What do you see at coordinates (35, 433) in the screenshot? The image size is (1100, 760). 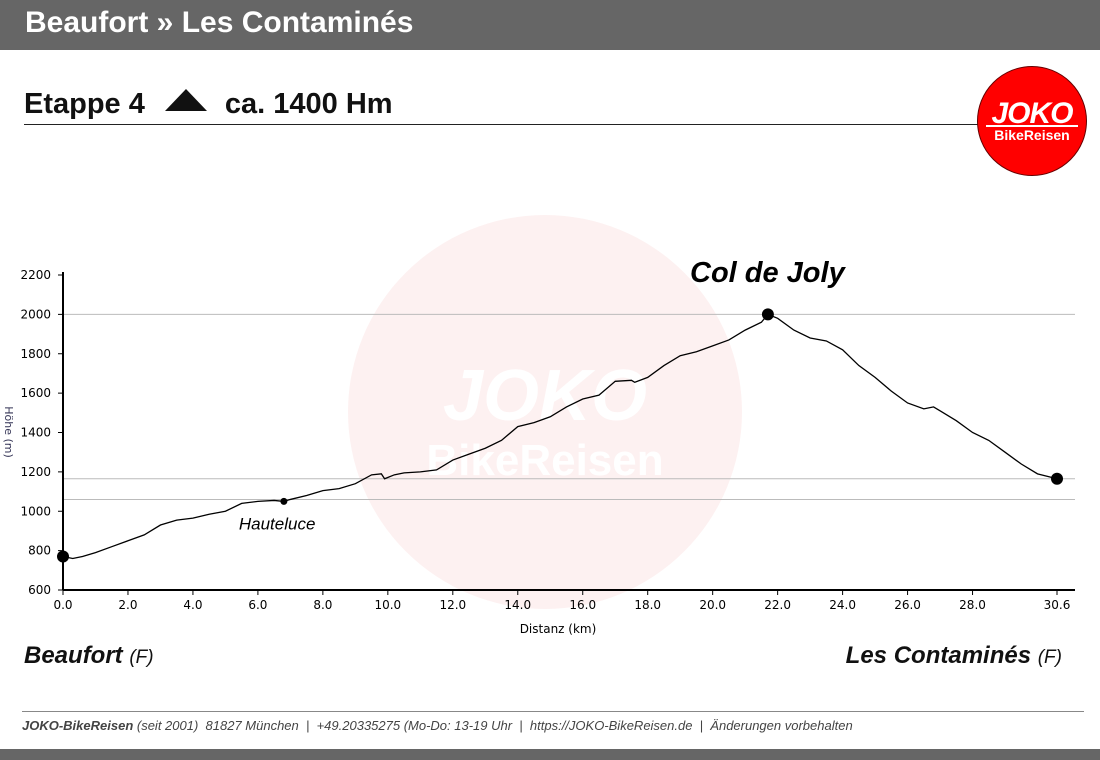 I see `y-tick-label: 1400` at bounding box center [35, 433].